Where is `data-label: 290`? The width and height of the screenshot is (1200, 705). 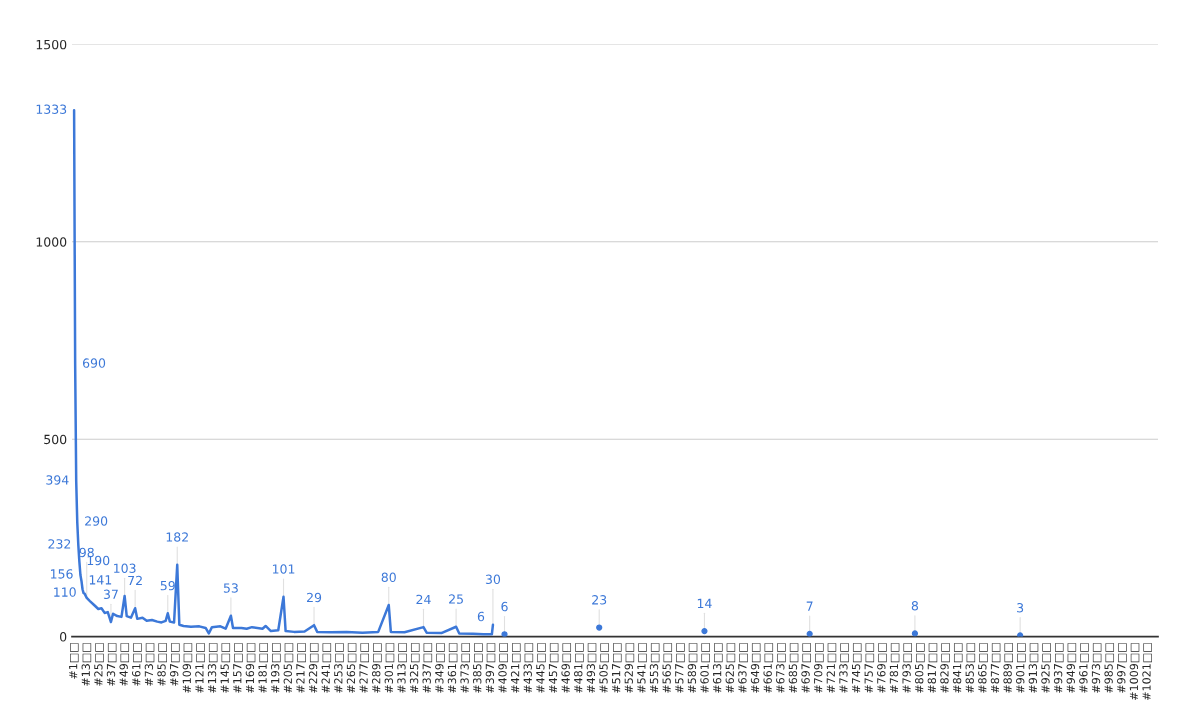
data-label: 290 is located at coordinates (96, 521).